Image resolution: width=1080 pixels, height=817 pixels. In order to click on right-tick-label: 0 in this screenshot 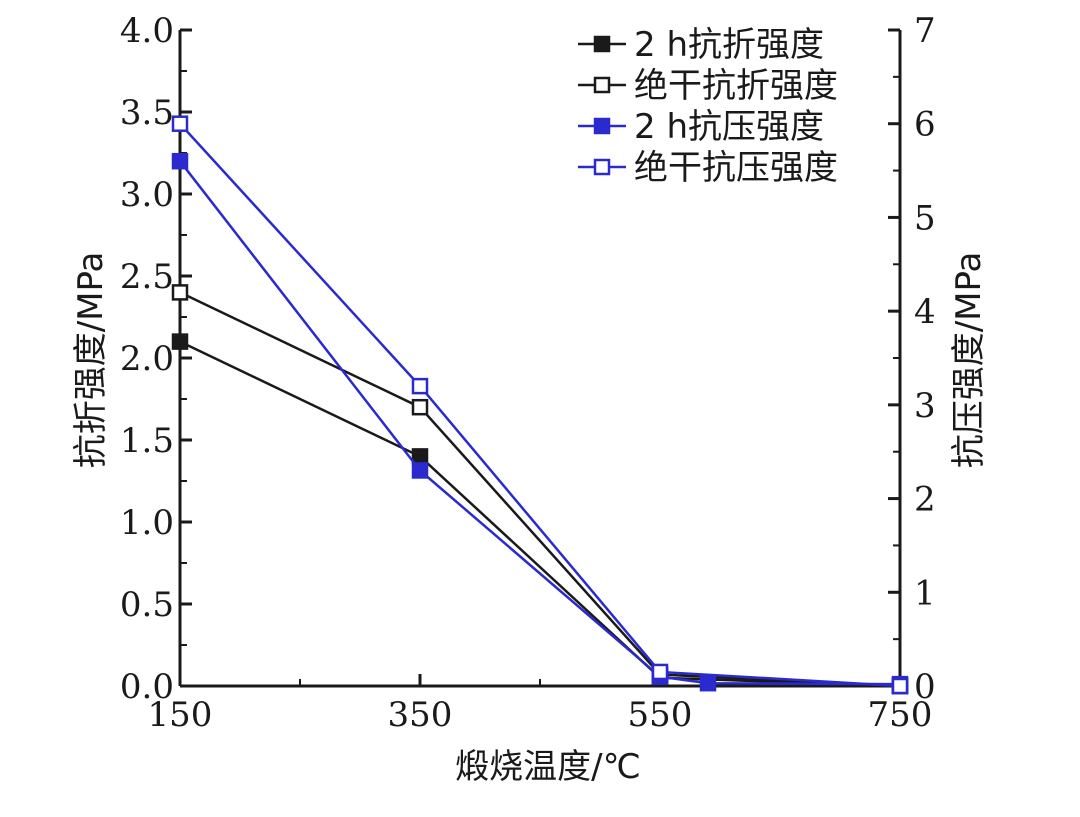, I will do `click(925, 687)`.